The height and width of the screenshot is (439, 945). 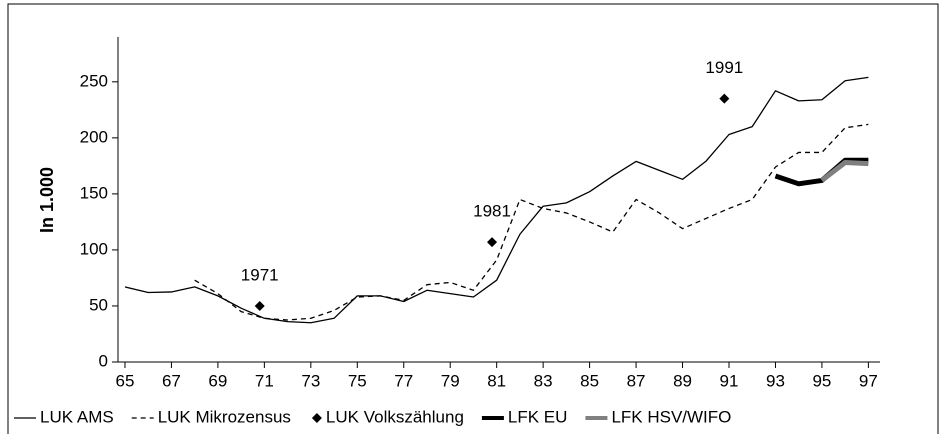 I want to click on y-tick-label: 100, so click(x=94, y=248).